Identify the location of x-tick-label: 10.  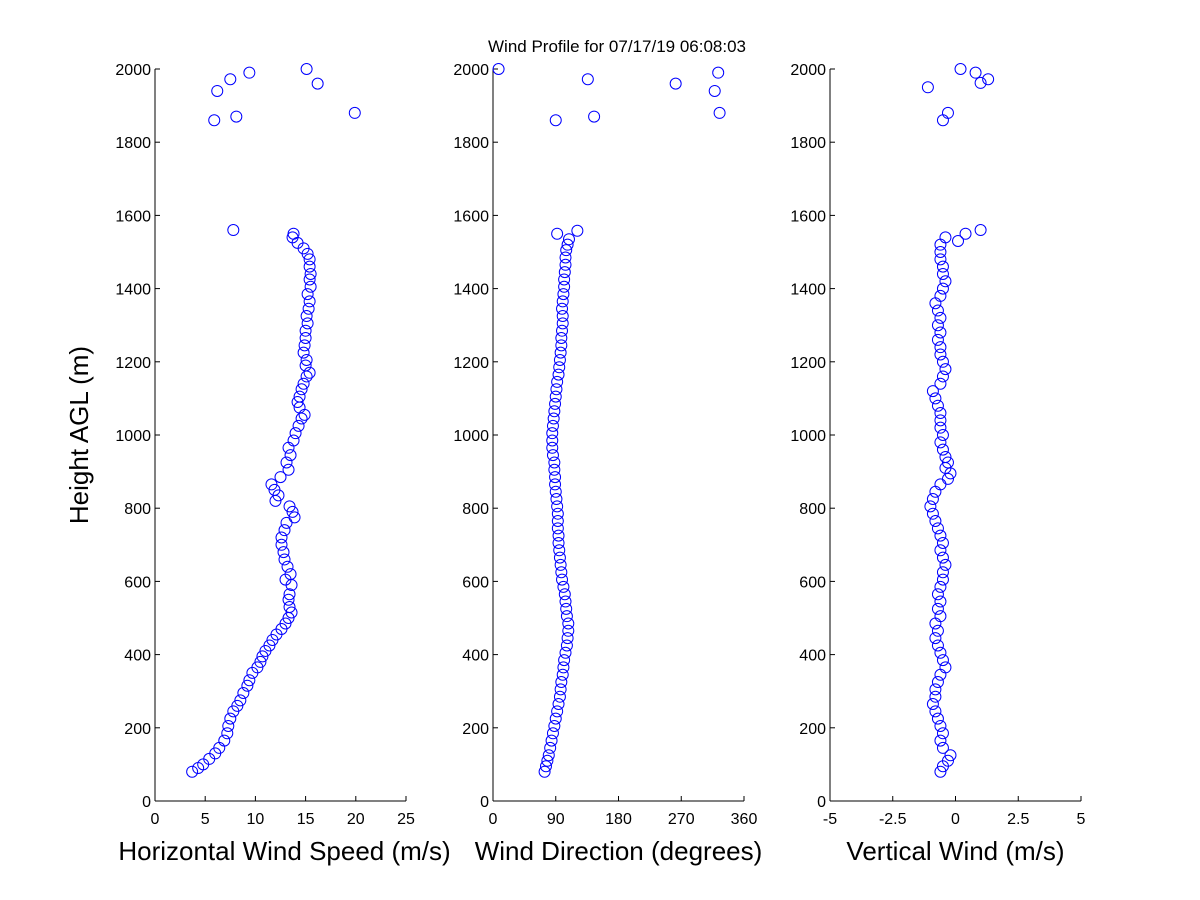
(256, 819).